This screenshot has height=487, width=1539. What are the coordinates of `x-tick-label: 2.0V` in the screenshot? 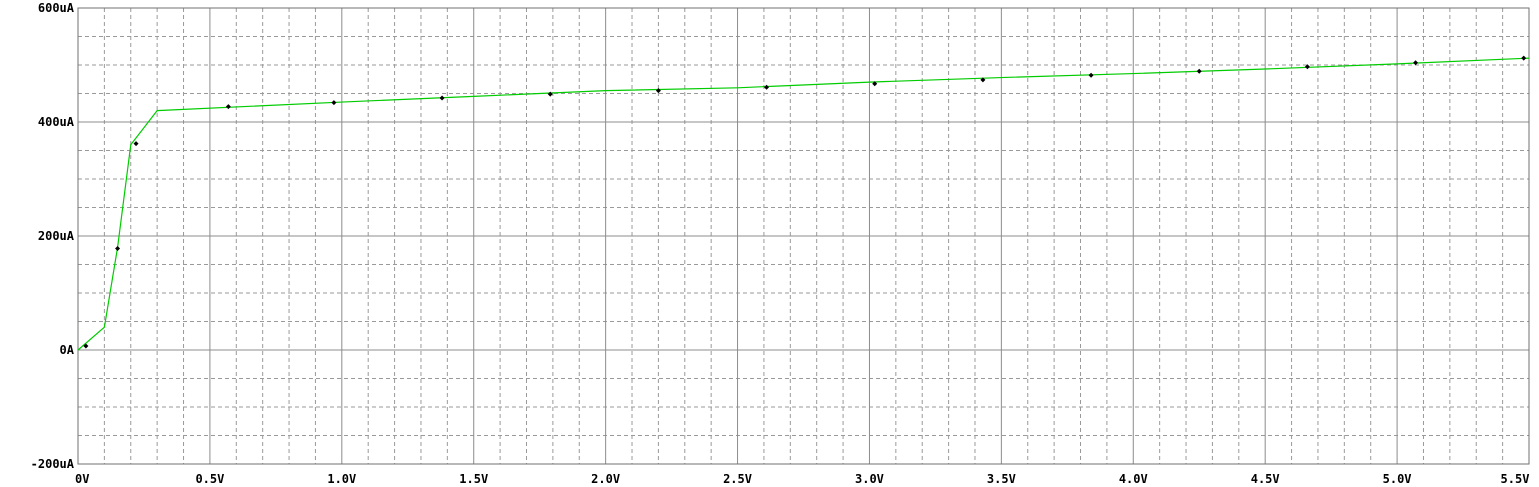 It's located at (605, 479).